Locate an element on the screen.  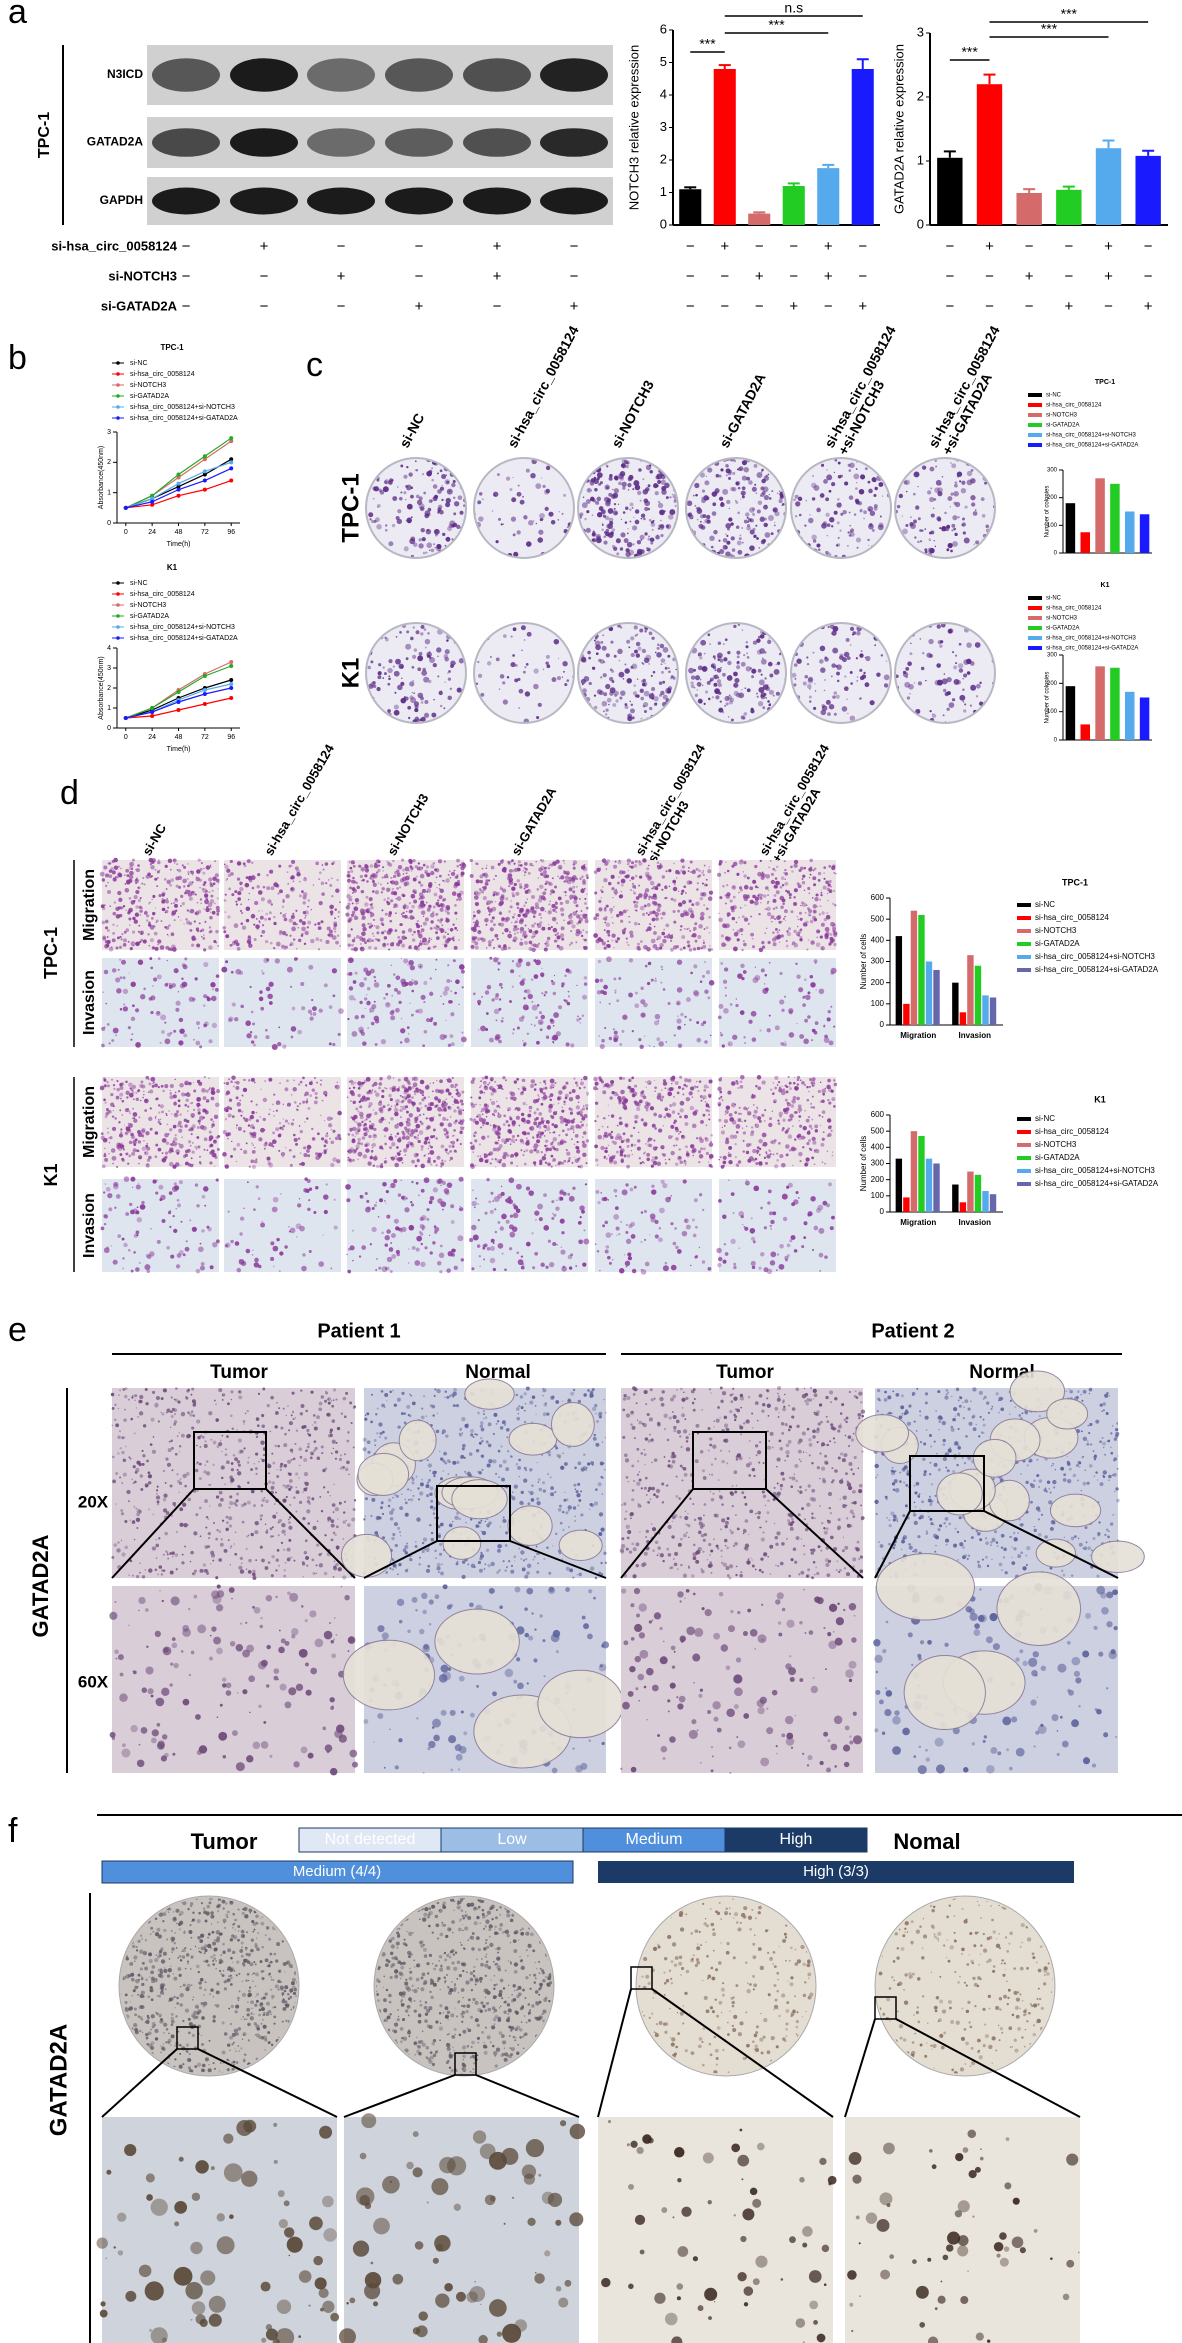
significance-label: *** is located at coordinates (707, 44).